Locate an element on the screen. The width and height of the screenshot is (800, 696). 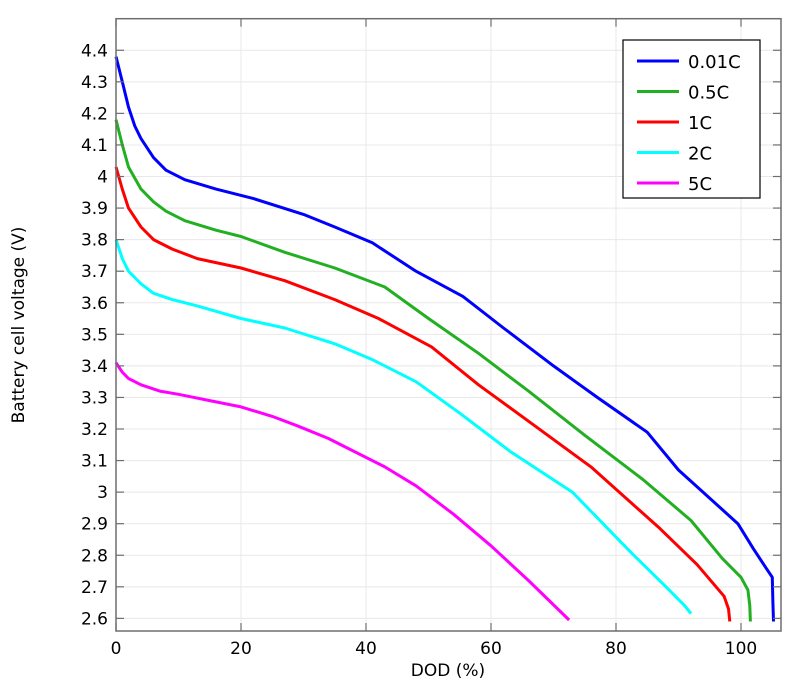
x-axis-label: DOD (%) is located at coordinates (448, 671).